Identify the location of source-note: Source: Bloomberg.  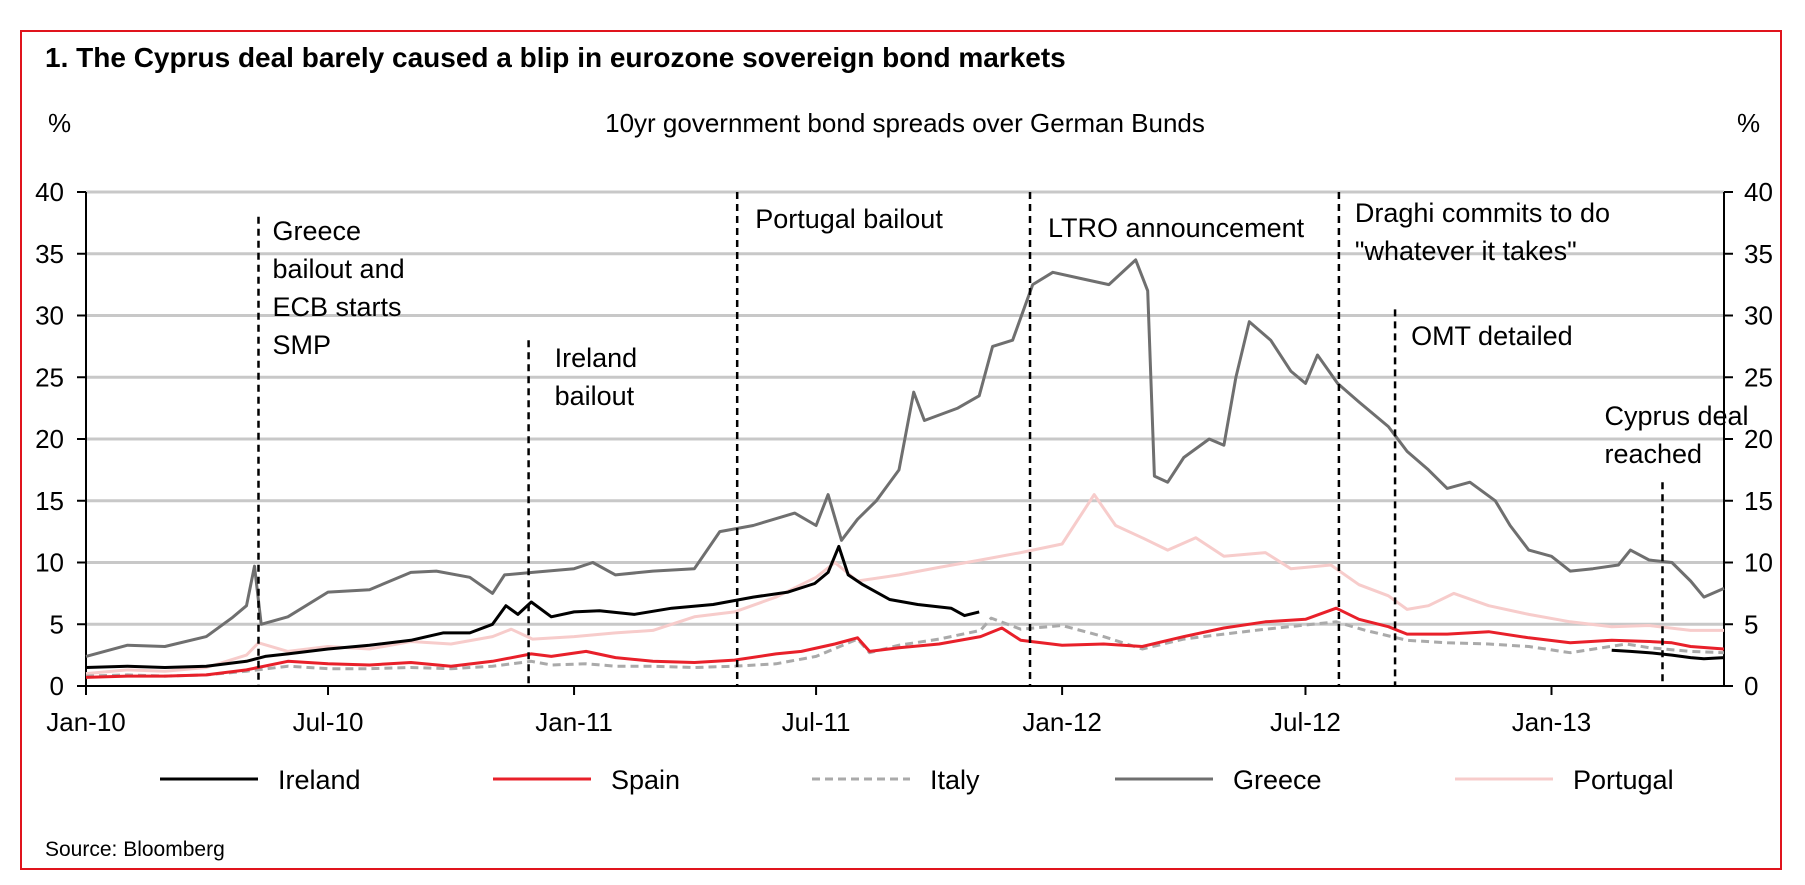
(135, 849).